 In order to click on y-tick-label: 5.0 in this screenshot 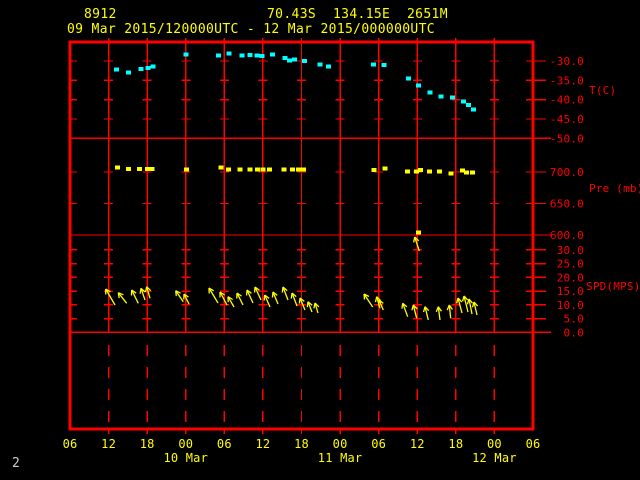, I will do `click(574, 319)`.